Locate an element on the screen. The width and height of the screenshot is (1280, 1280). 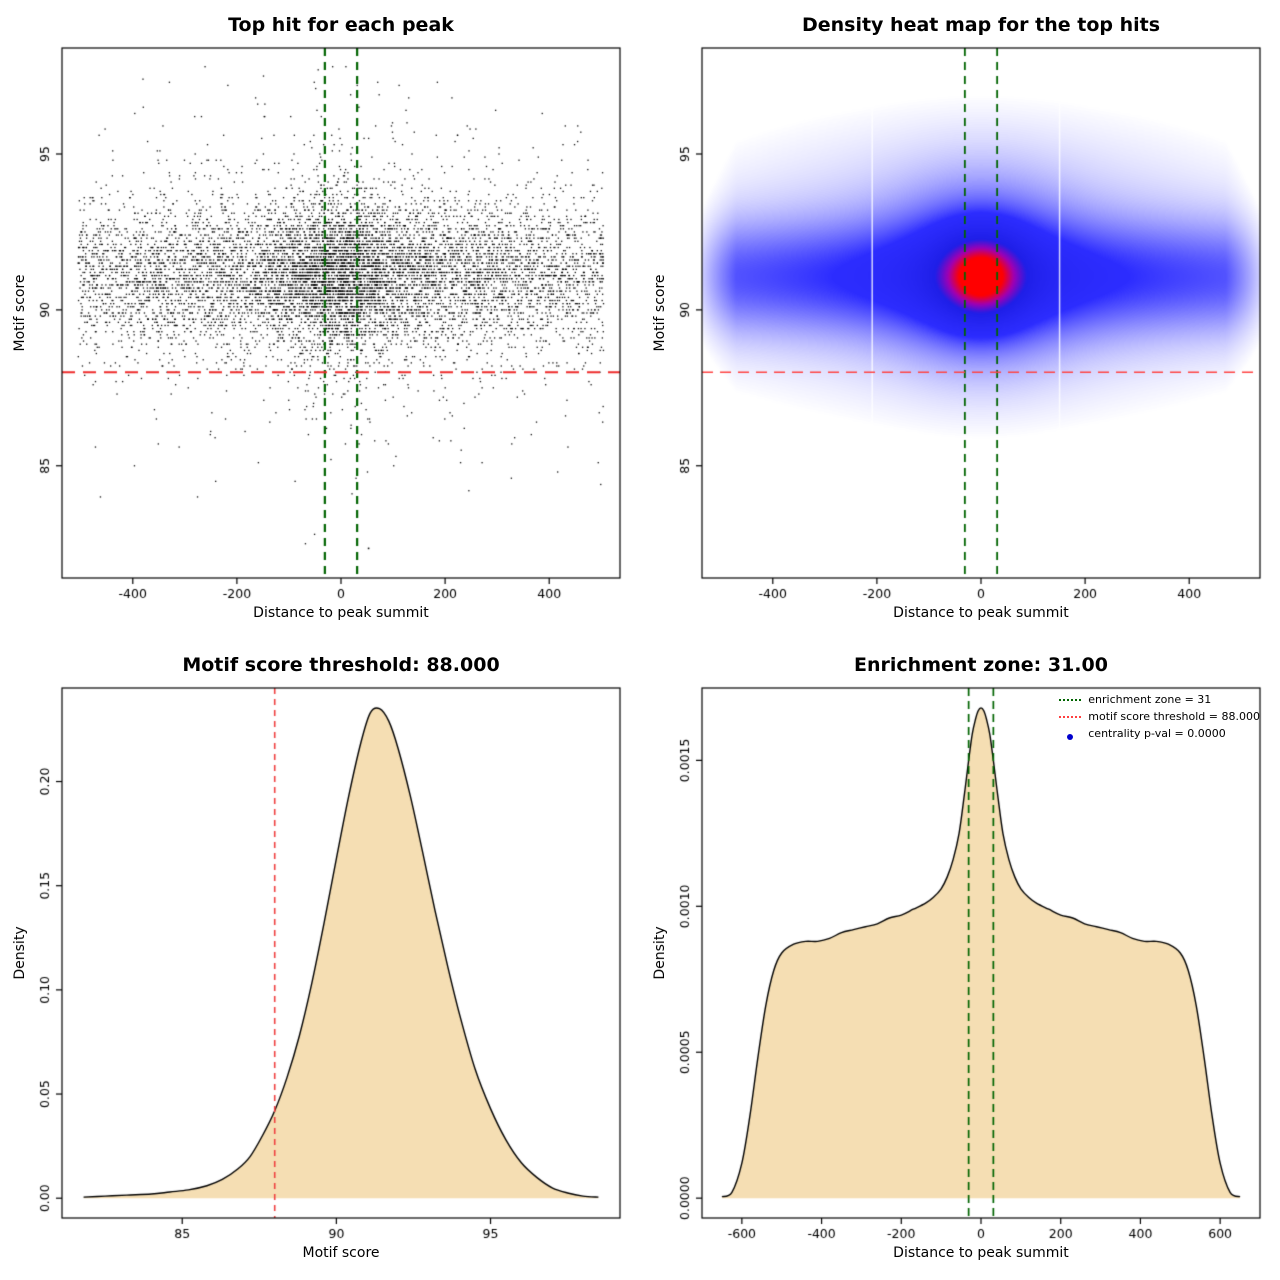
legend-label: centrality p-val = 0.0000 is located at coordinates (1157, 733).